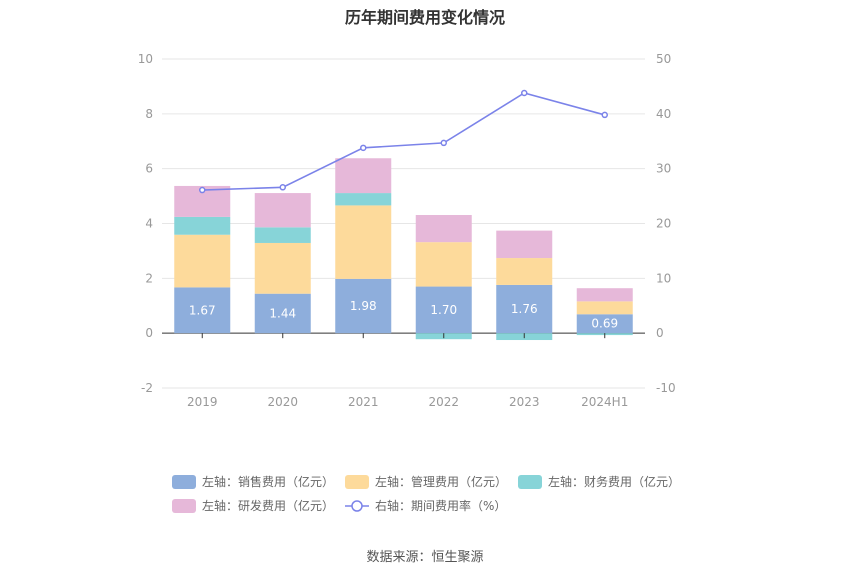  Describe the element at coordinates (663, 59) in the screenshot. I see `right-axis-tick-label: 50` at that location.